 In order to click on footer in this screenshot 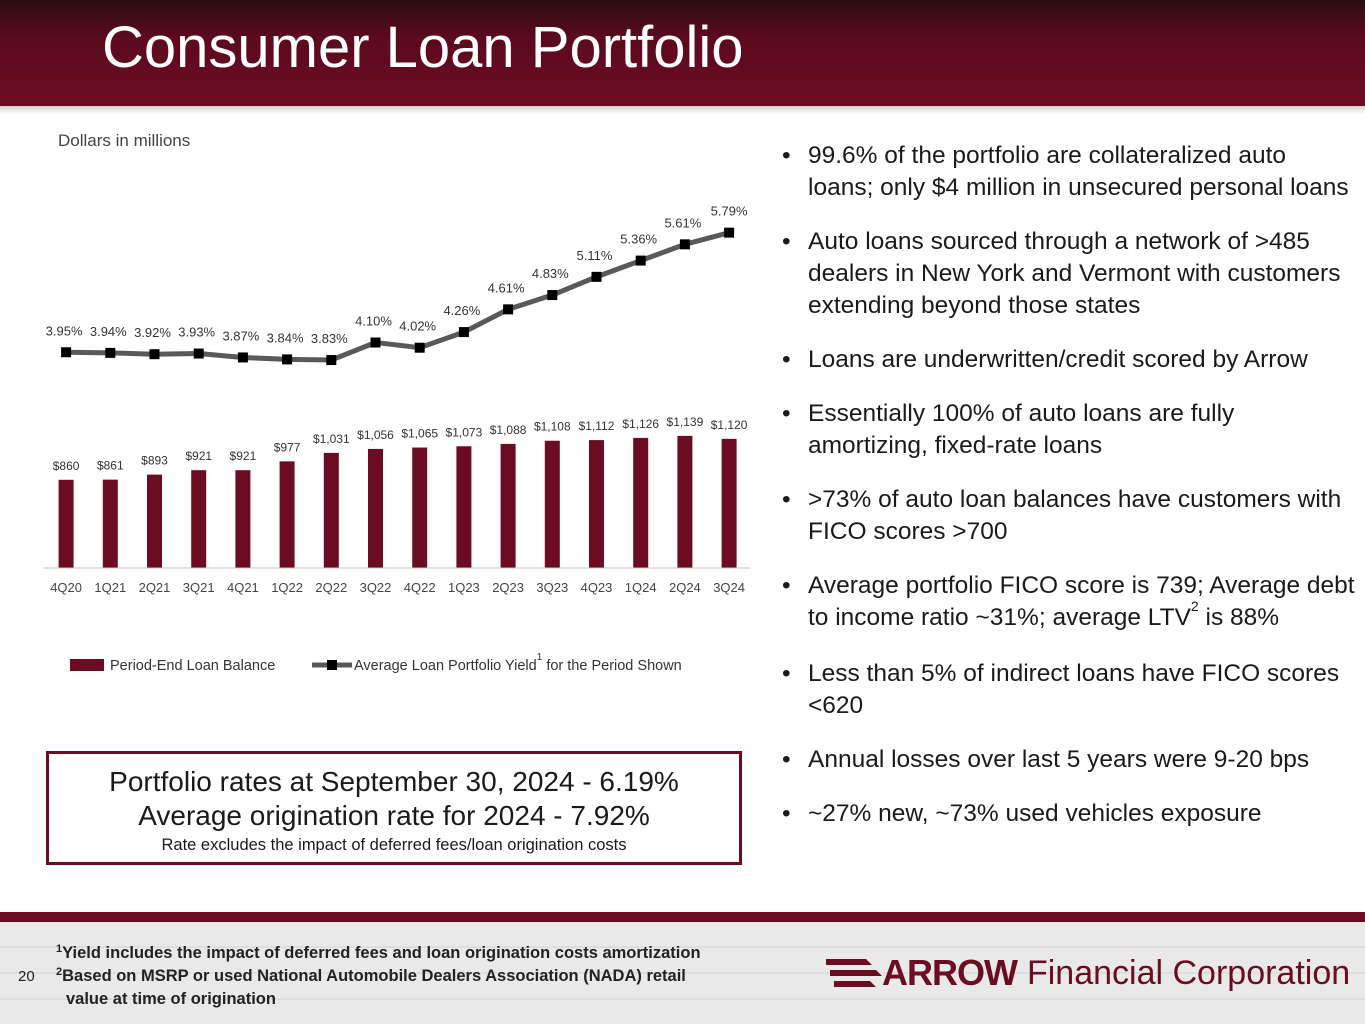, I will do `click(682, 973)`.